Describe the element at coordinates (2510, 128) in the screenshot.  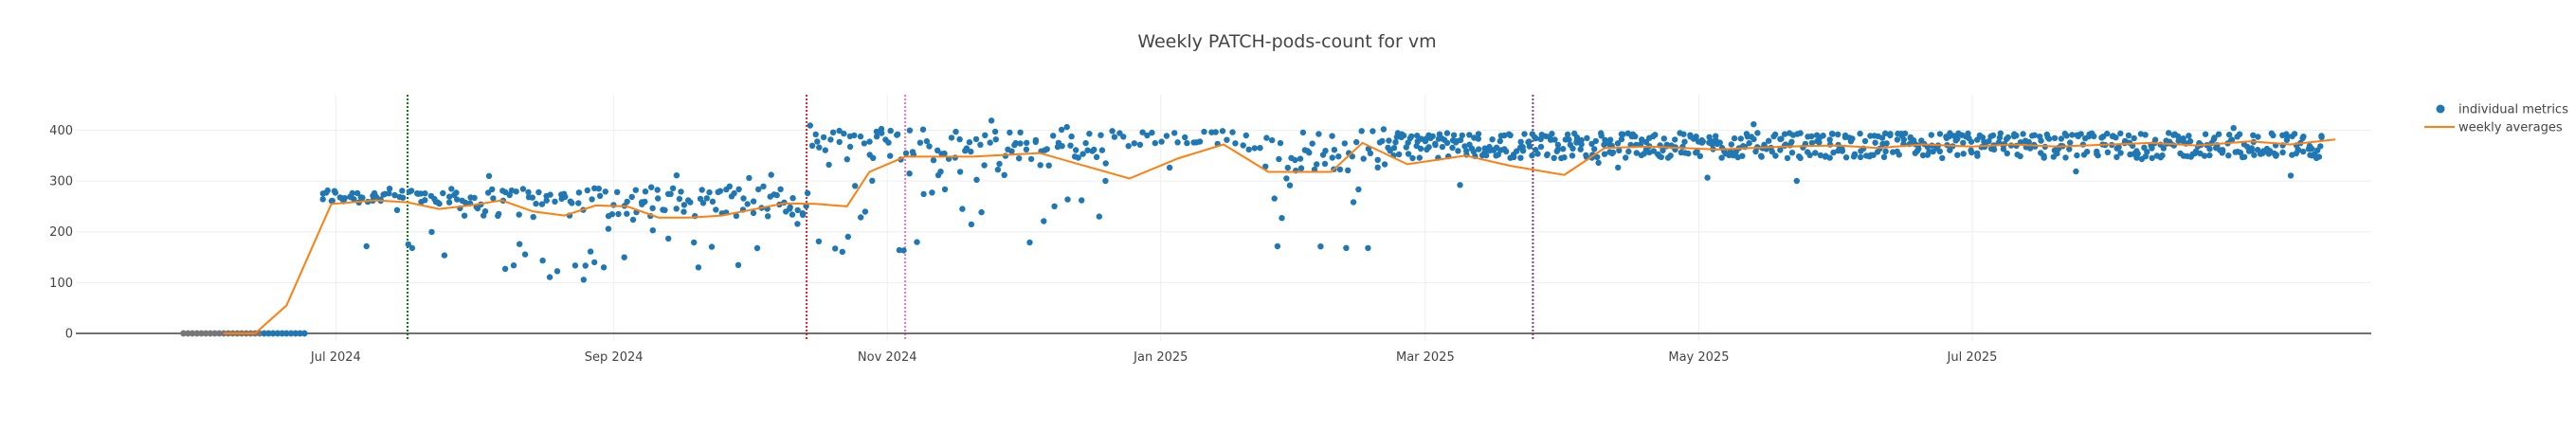
I see `legend-label-weekly-averages: weekly averages` at that location.